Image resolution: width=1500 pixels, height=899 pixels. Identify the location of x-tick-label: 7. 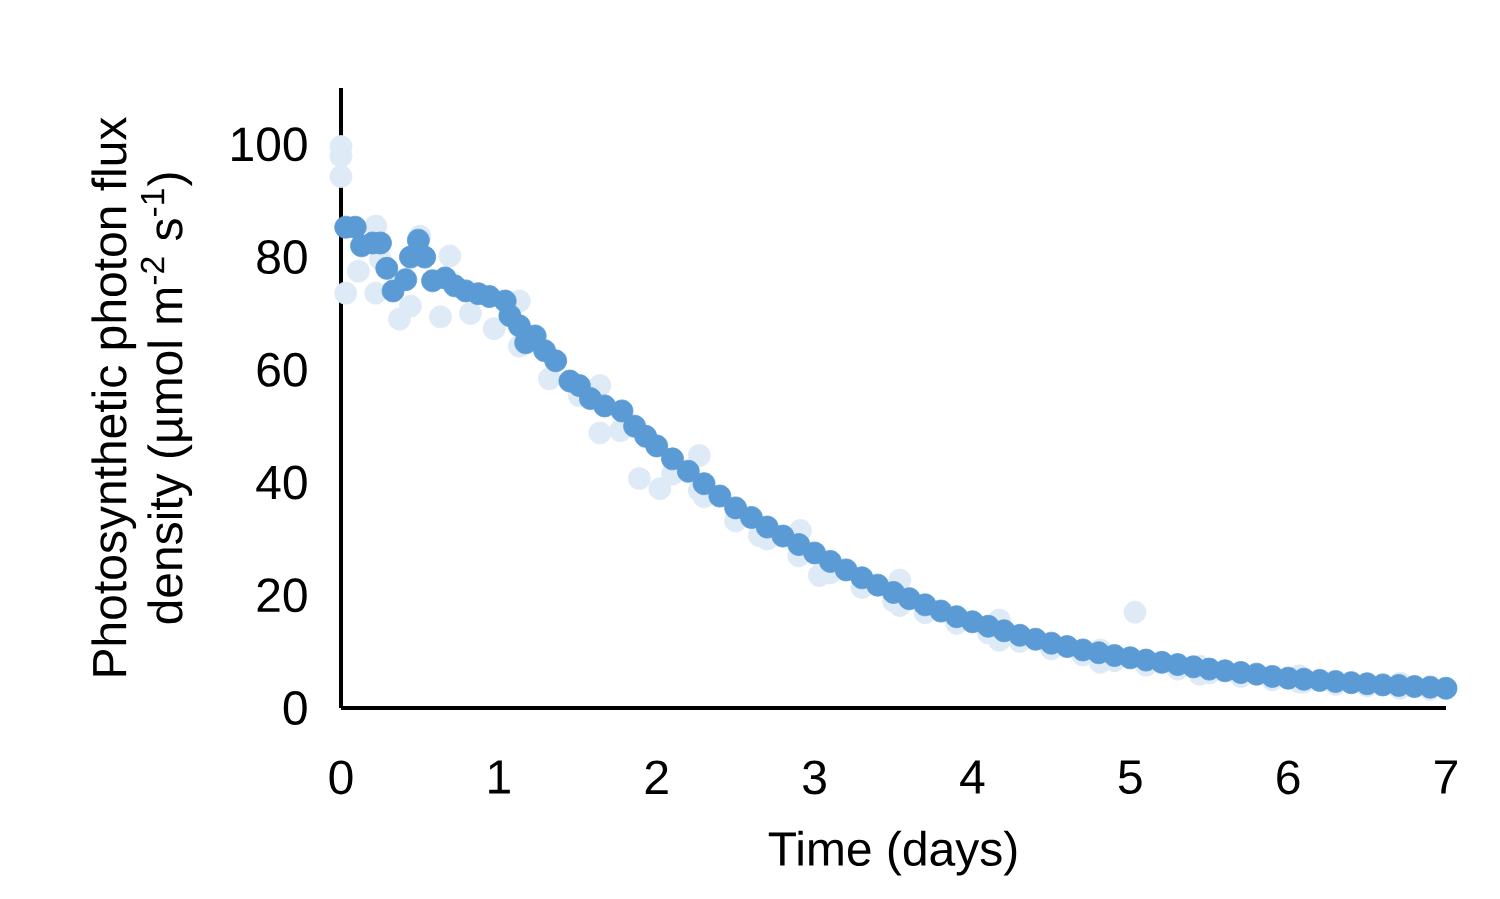
(1446, 777).